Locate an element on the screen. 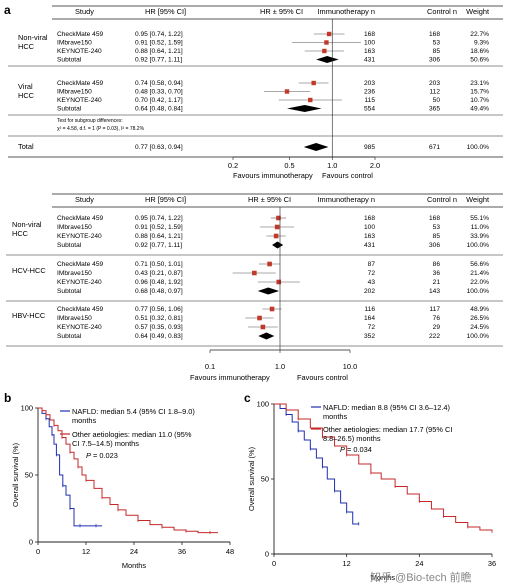 The height and width of the screenshot is (588, 507). favours-control-label: Favours control is located at coordinates (322, 377).